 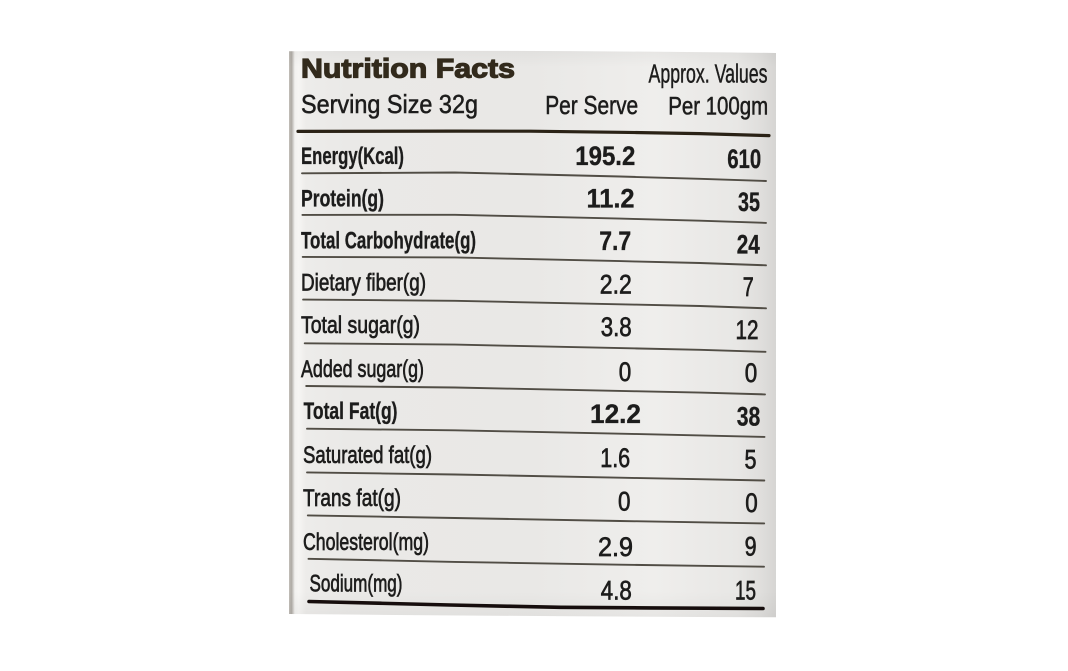 What do you see at coordinates (362, 369) in the screenshot?
I see `svg-text: Added sugar(g)` at bounding box center [362, 369].